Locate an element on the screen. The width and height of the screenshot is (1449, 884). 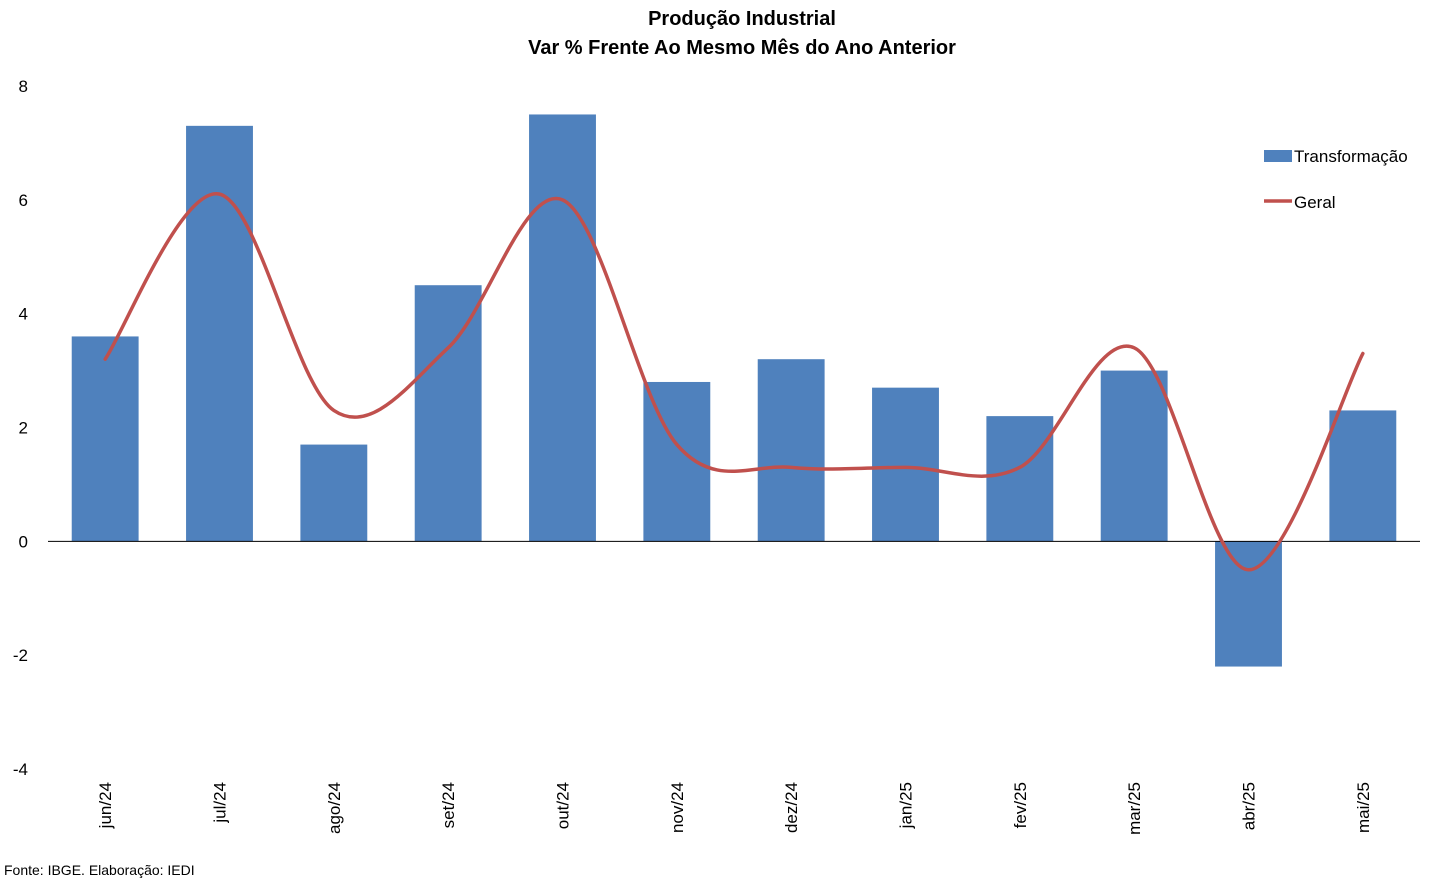
x-tick-label: mai/25 is located at coordinates (1363, 807).